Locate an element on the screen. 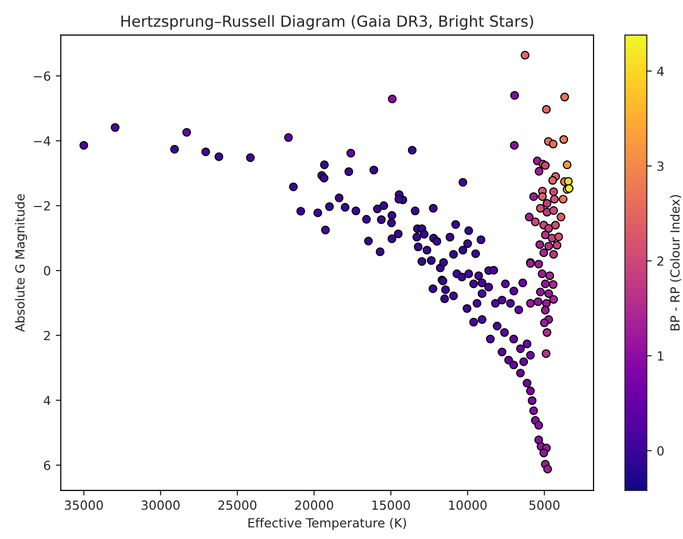  x-tick-label: 10000 is located at coordinates (468, 505).